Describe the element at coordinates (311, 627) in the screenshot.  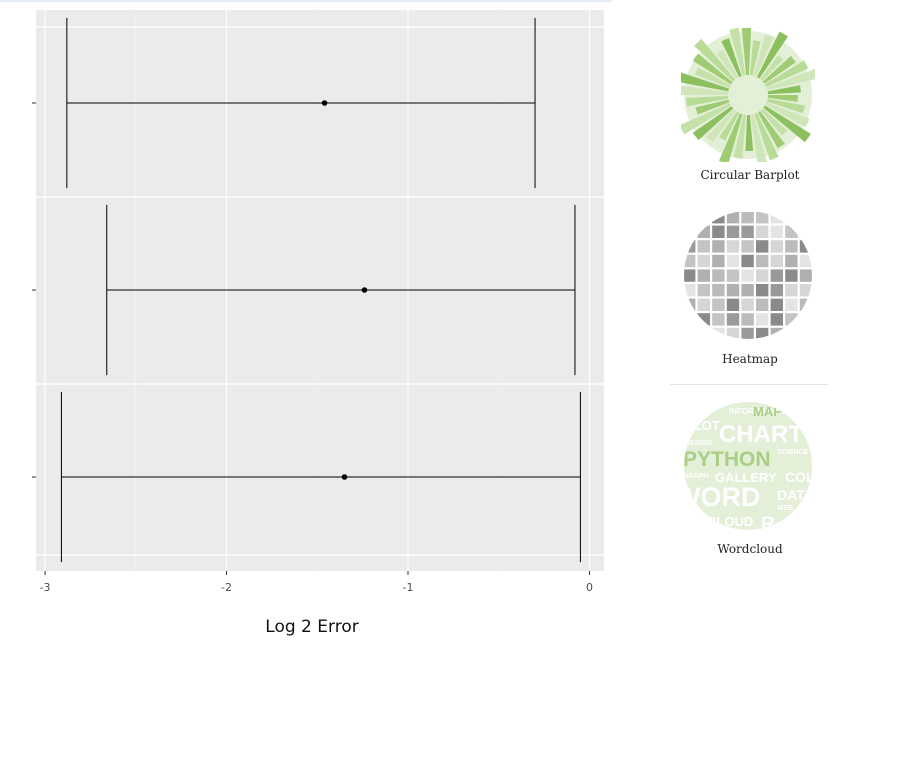
I see `x-axis-title: Log 2 Error` at that location.